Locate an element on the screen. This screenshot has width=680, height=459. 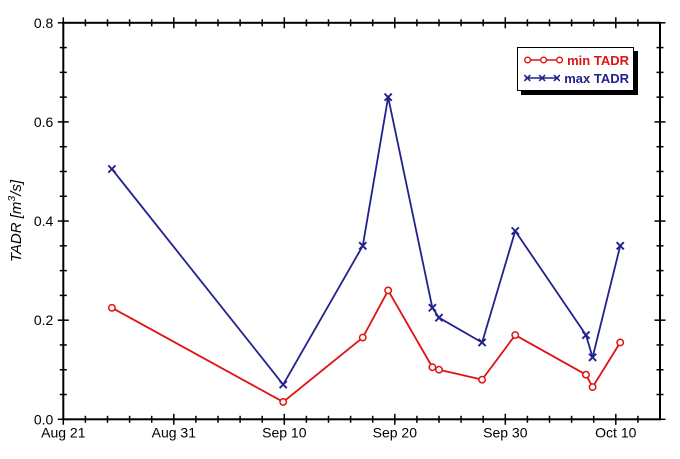
svg-text: 0.8 is located at coordinates (44, 23).